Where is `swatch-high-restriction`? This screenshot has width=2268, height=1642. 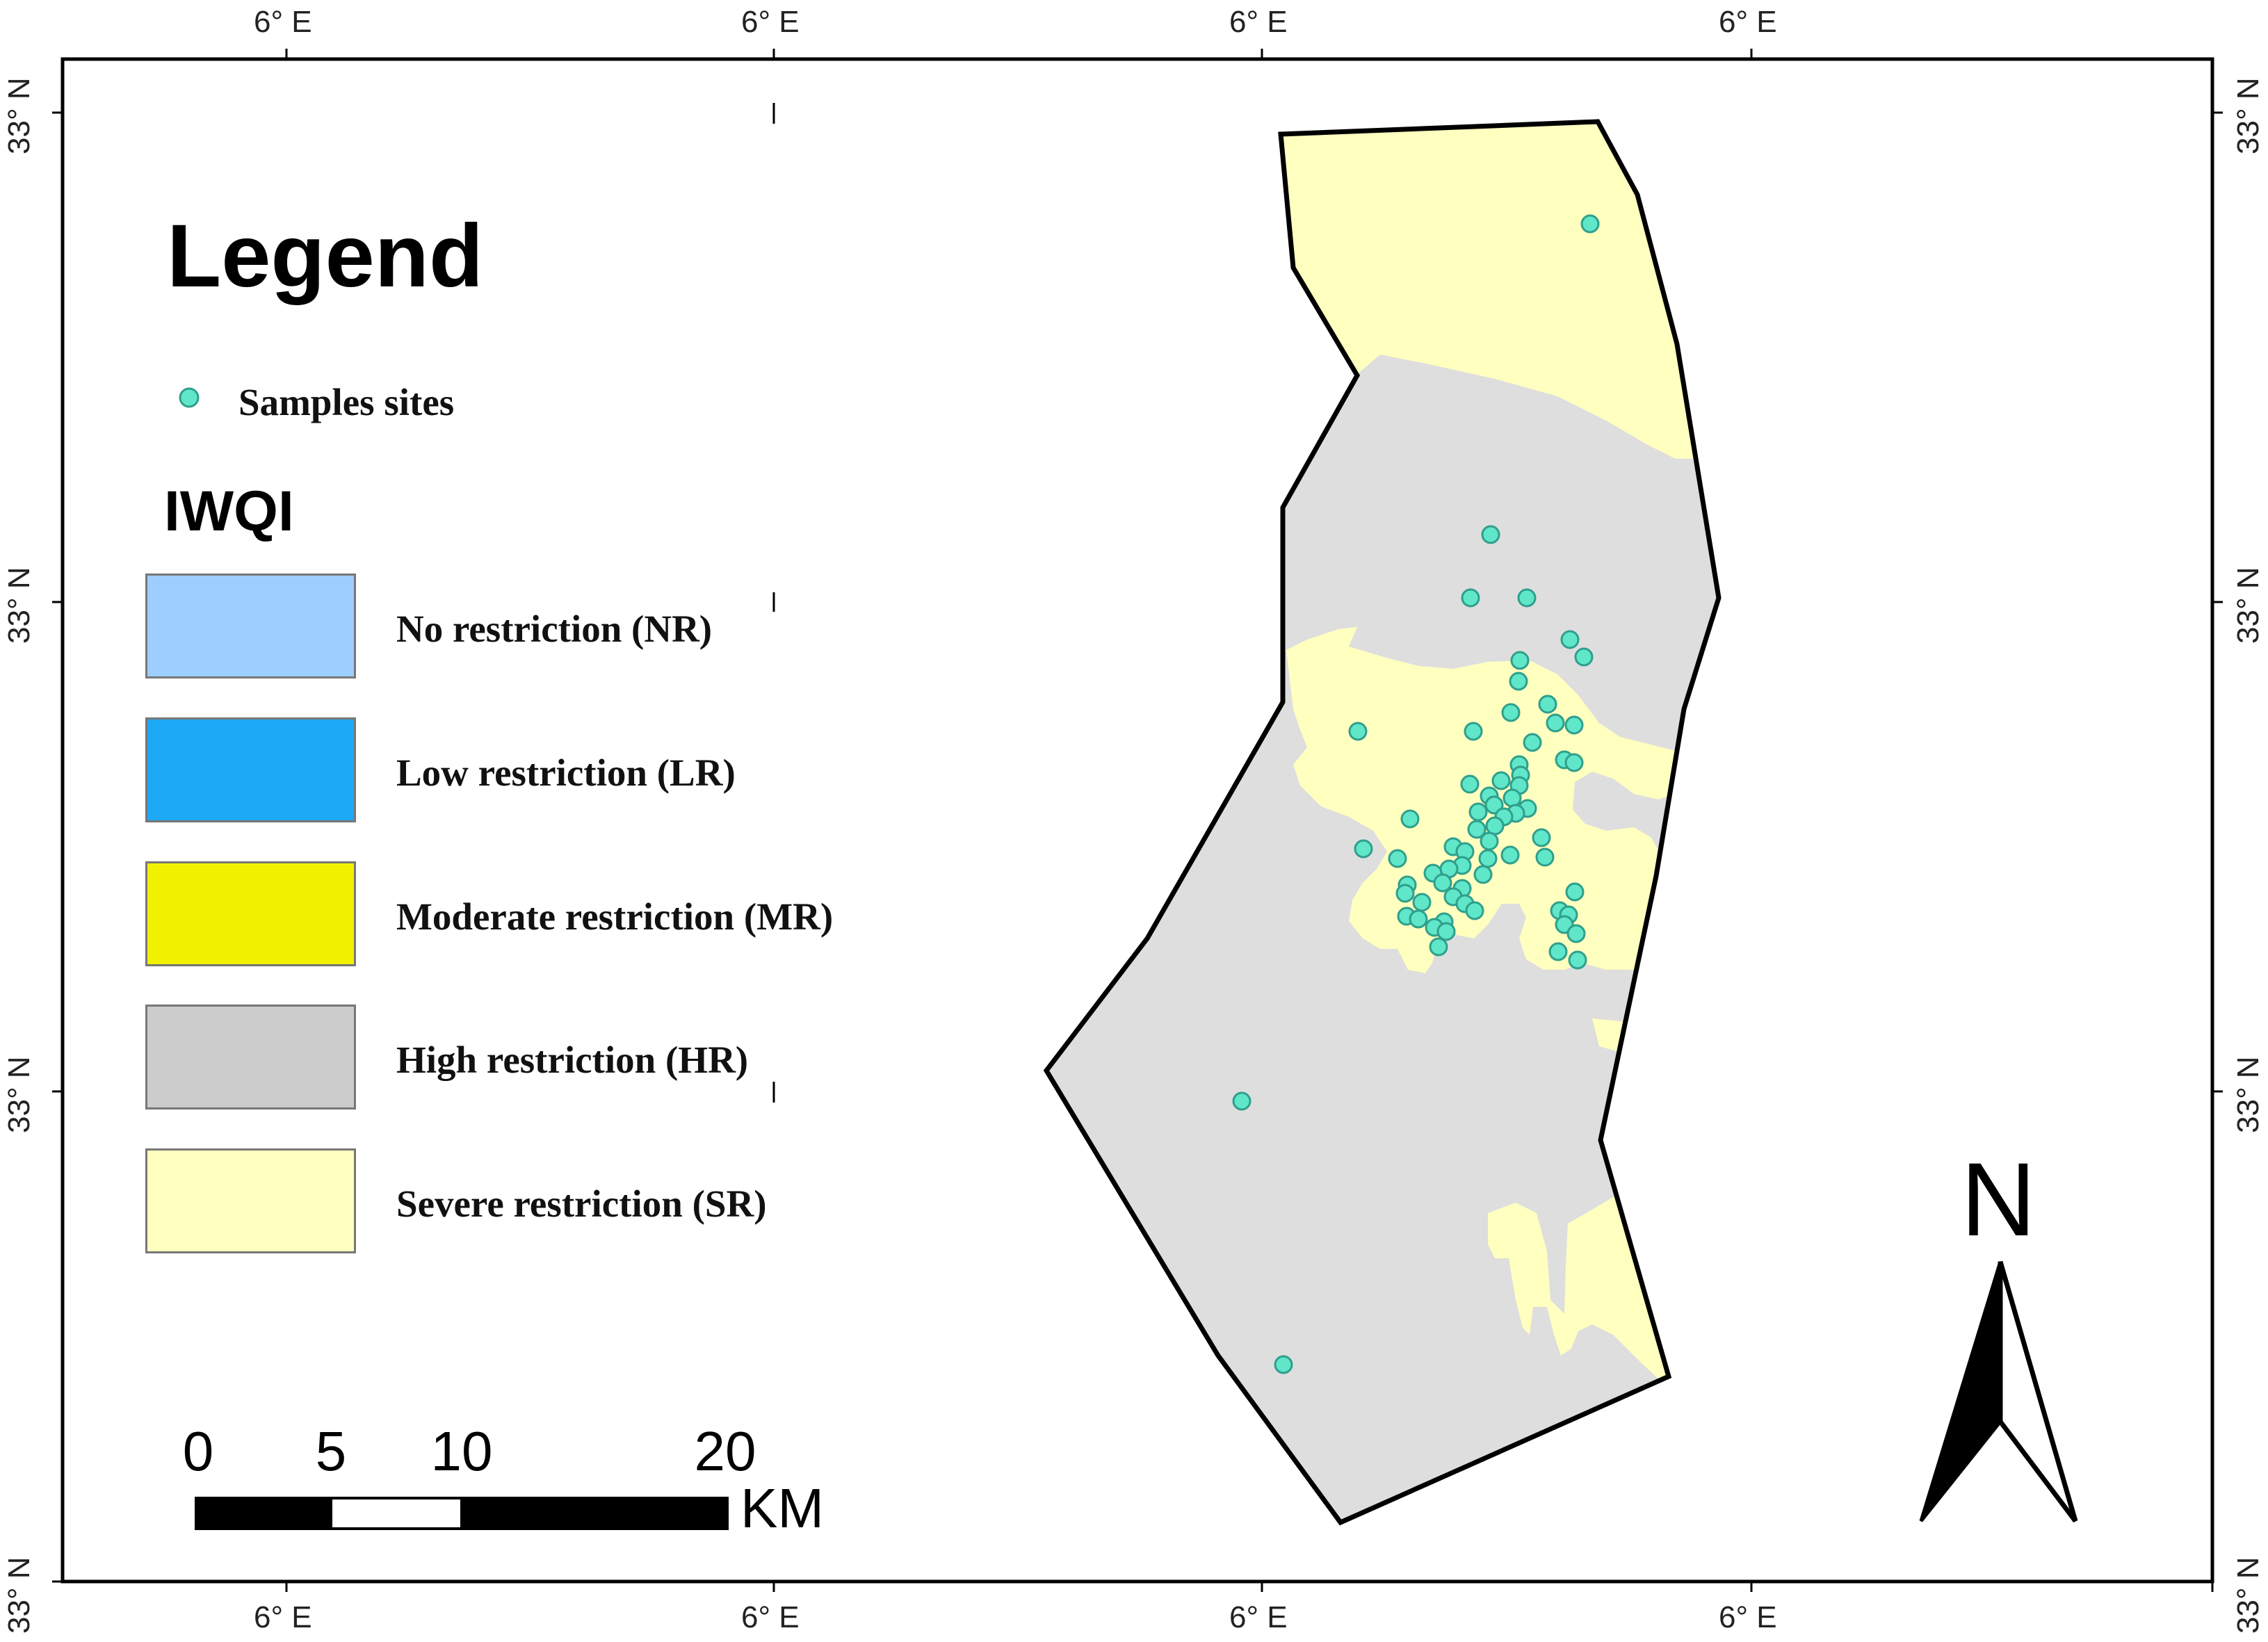 swatch-high-restriction is located at coordinates (250, 1057).